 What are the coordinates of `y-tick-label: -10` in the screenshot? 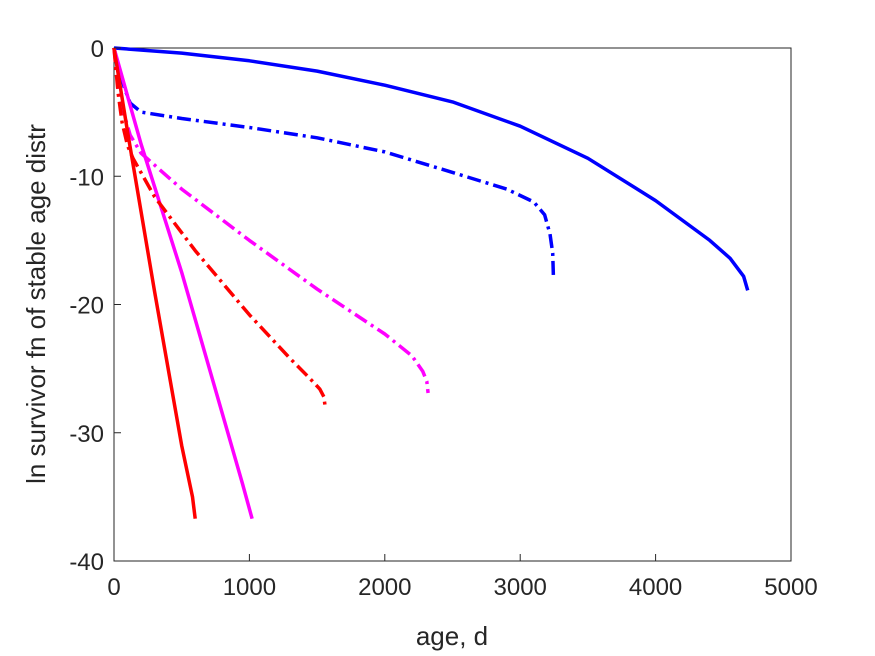 It's located at (86, 177).